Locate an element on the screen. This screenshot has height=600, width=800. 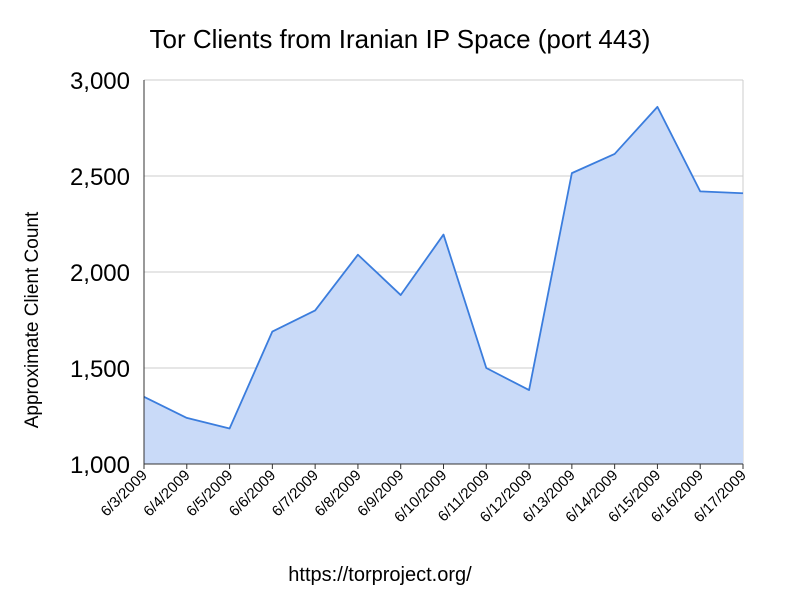
y-tick-label-3: 2,500 is located at coordinates (100, 177).